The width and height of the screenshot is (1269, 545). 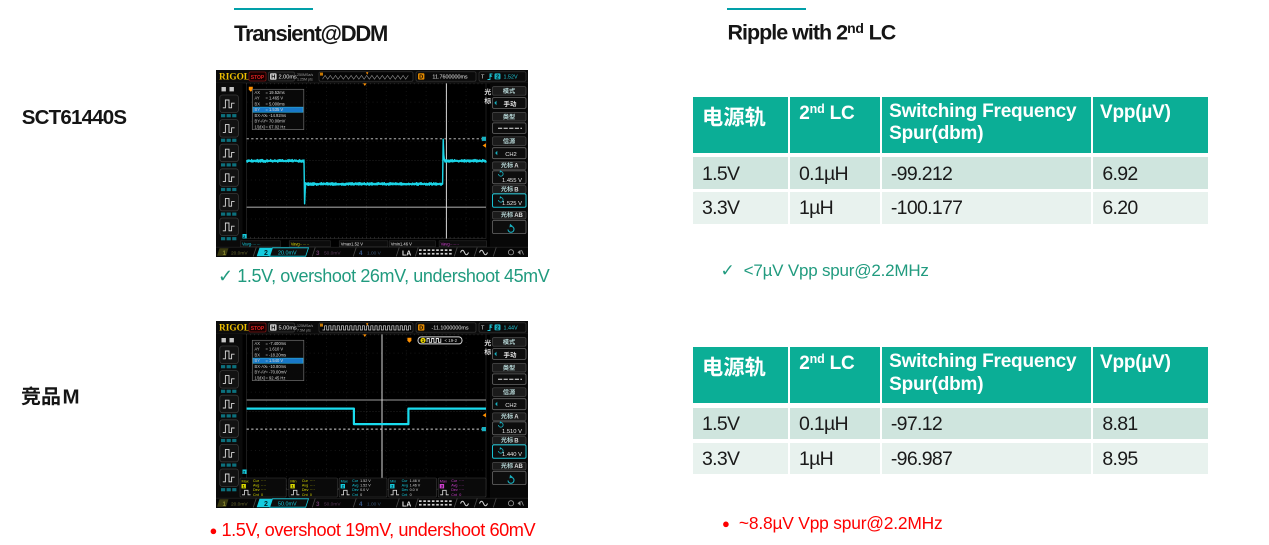 I want to click on svg-text: 0.0 V, so click(x=364, y=490).